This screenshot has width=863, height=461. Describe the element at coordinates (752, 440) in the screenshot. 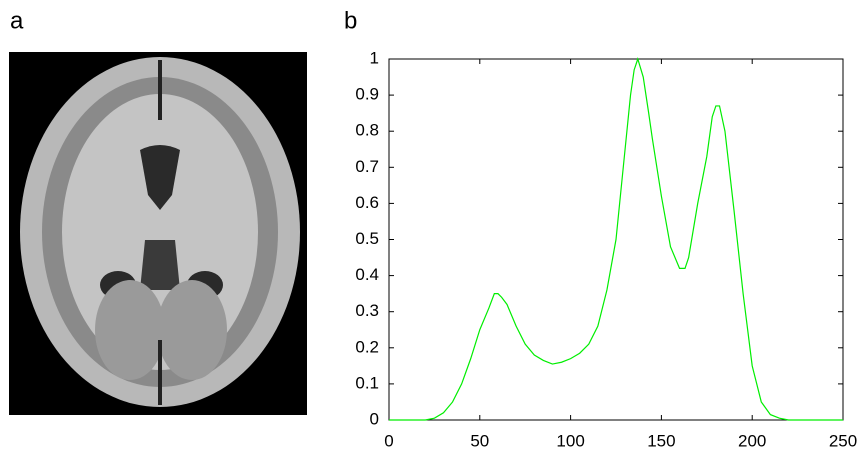

I see `x-tick-label: 200` at that location.